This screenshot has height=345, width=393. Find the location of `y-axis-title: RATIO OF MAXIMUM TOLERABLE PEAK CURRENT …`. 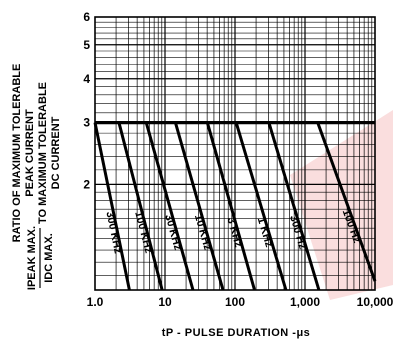

y-axis-title: RATIO OF MAXIMUM TOLERABLE PEAK CURRENT … is located at coordinates (36, 153).